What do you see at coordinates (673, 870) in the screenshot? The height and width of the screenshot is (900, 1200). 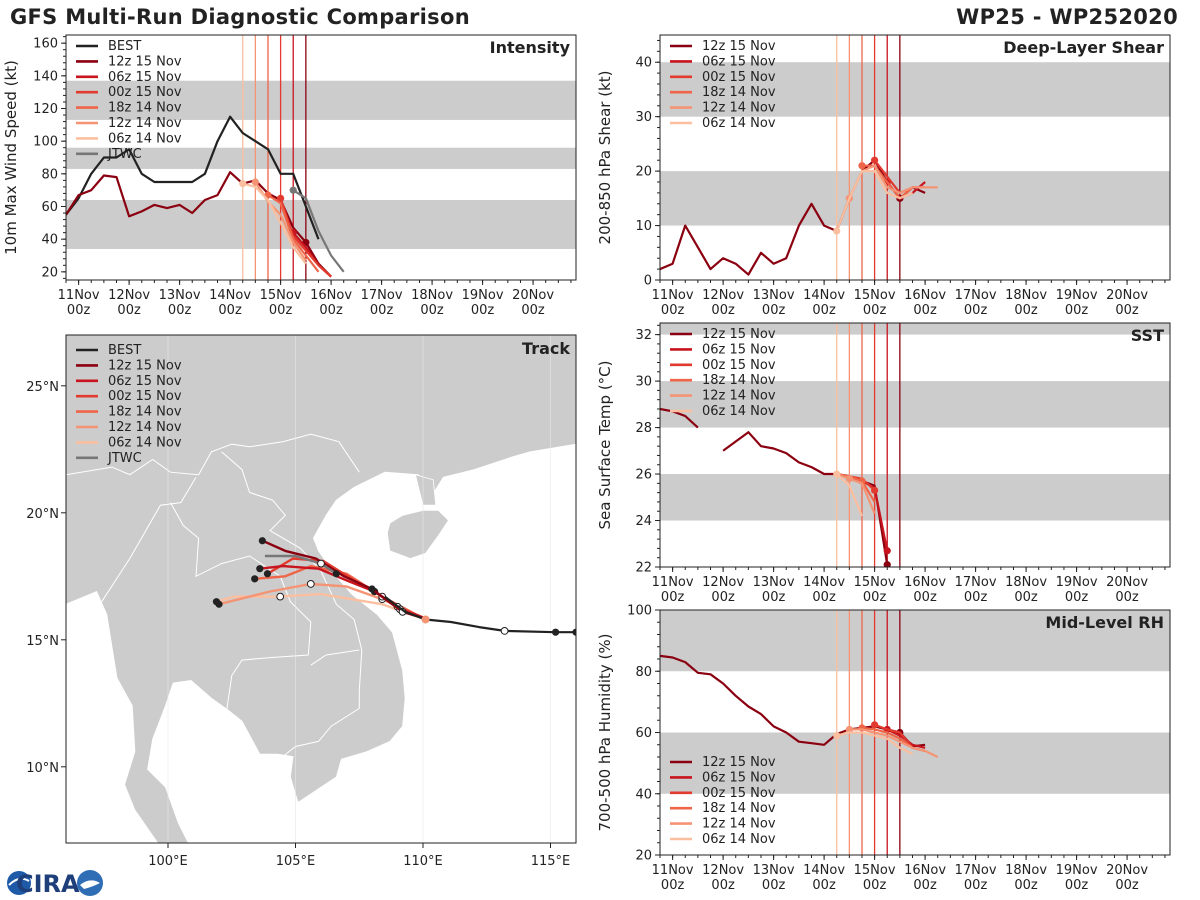 I see `rh-xtick-day: 11Nov` at bounding box center [673, 870].